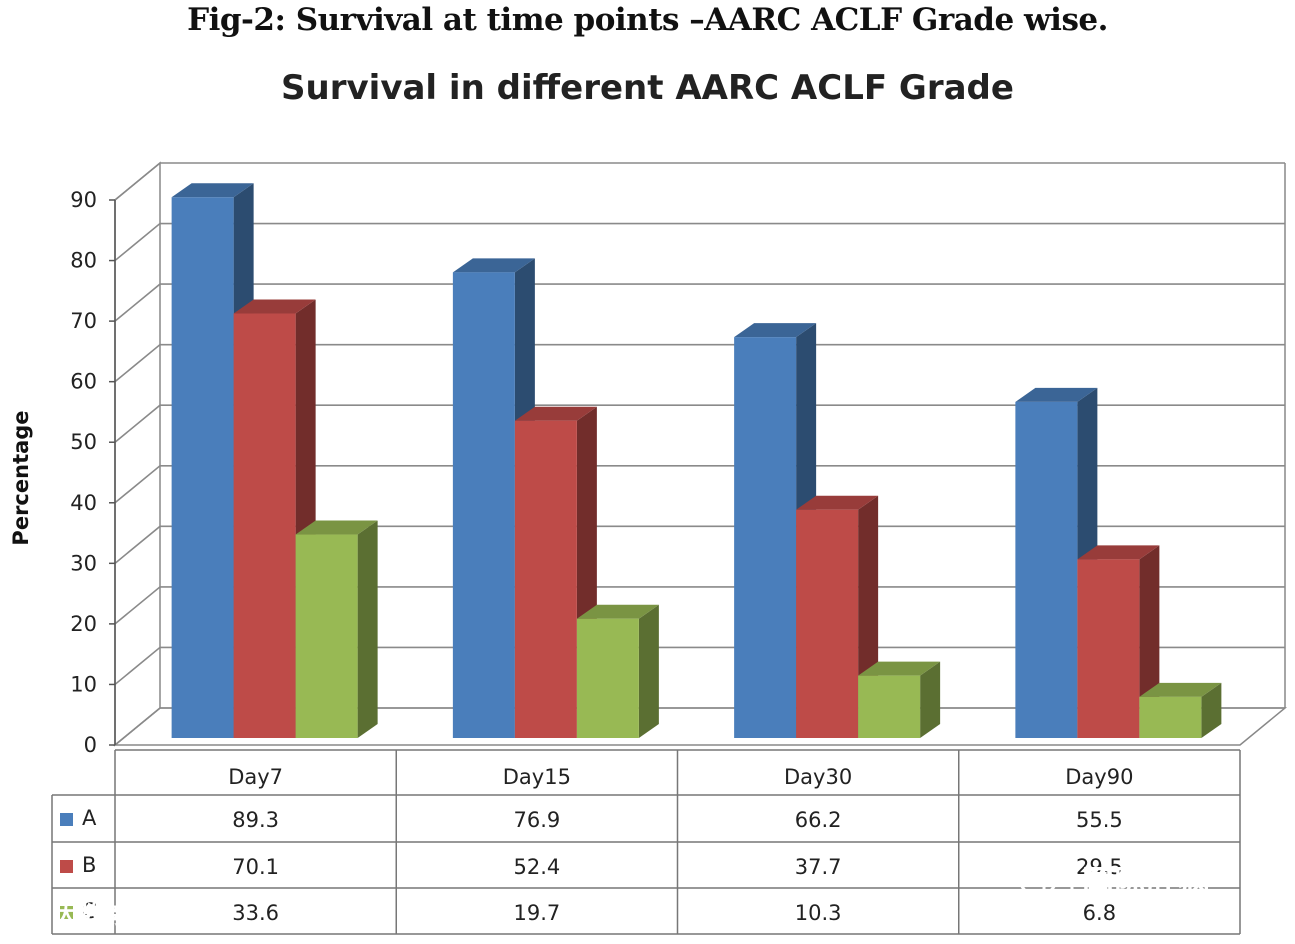 Image resolution: width=1295 pixels, height=944 pixels. I want to click on y-tick-label: 80, so click(83, 261).